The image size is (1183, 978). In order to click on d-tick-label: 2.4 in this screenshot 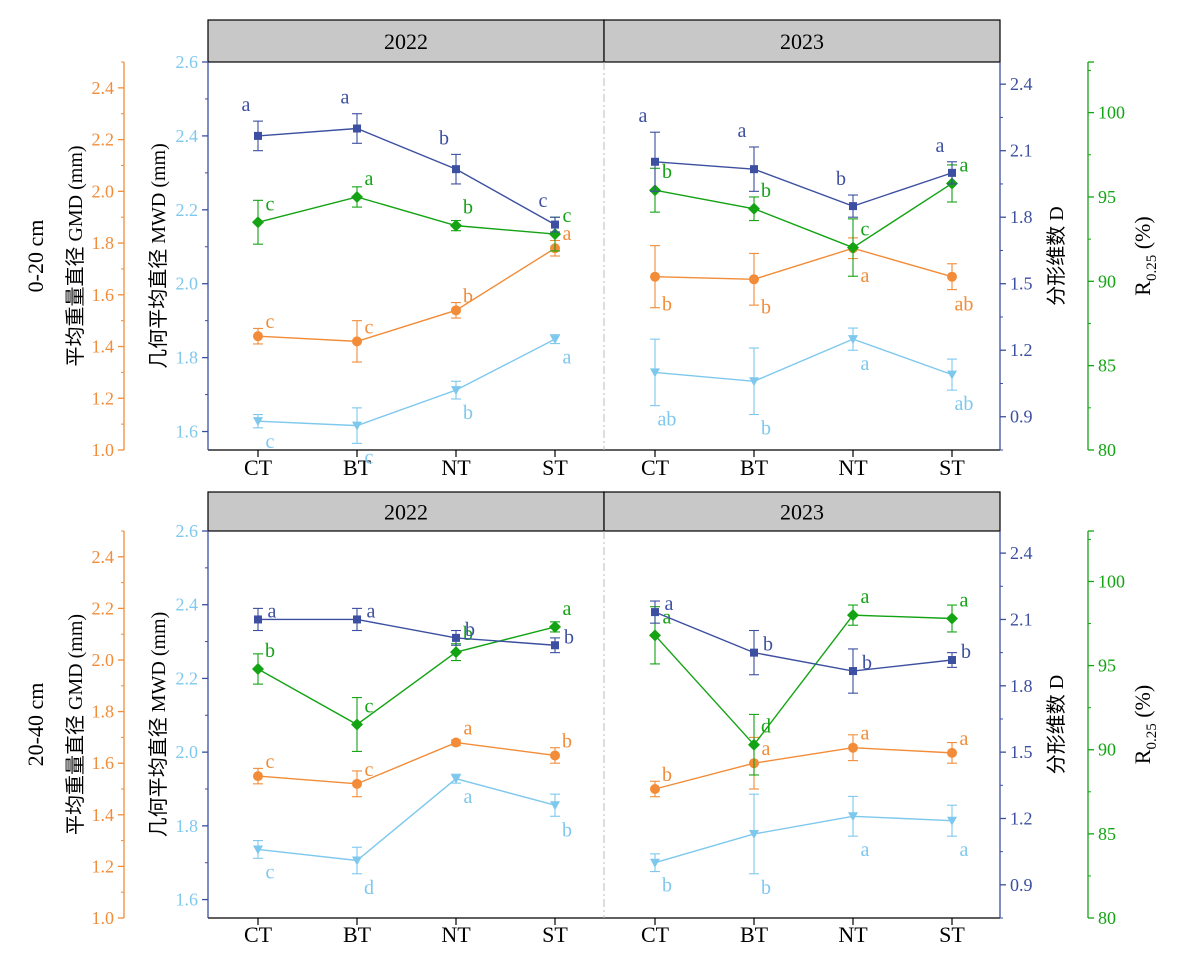, I will do `click(1021, 84)`.